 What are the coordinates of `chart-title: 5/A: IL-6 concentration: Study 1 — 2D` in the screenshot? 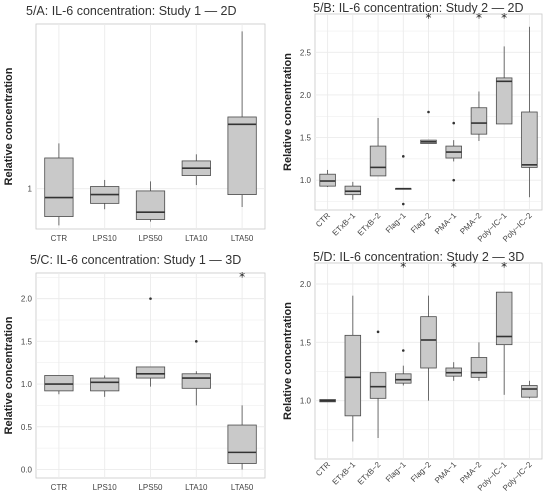 It's located at (131, 11).